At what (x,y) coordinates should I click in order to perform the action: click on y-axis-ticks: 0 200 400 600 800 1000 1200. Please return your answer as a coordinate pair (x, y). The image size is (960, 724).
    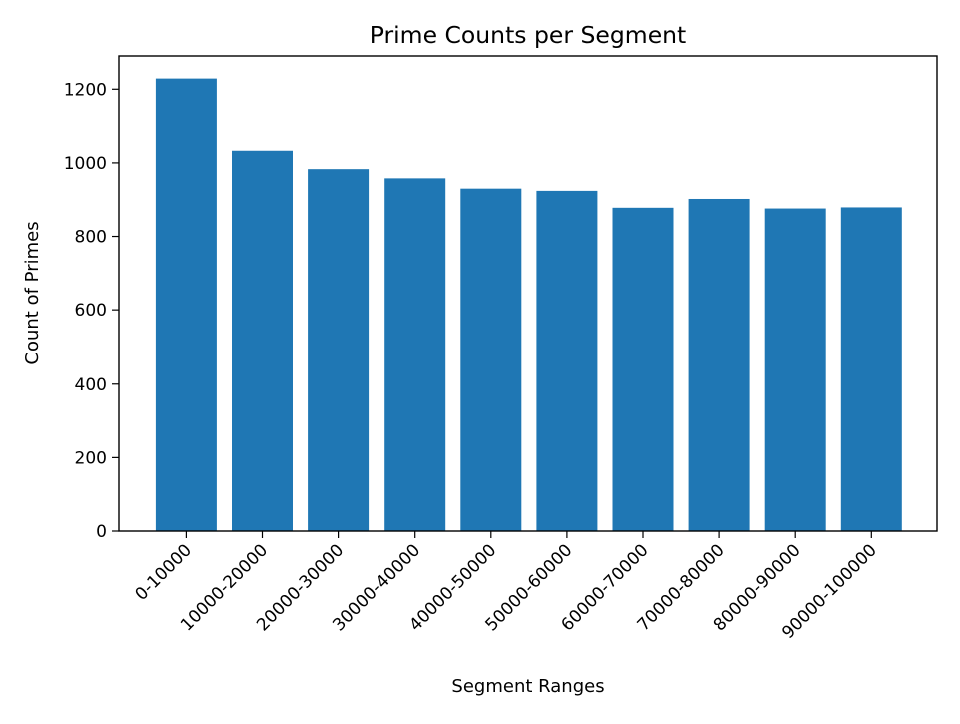
    Looking at the image, I should click on (91, 311).